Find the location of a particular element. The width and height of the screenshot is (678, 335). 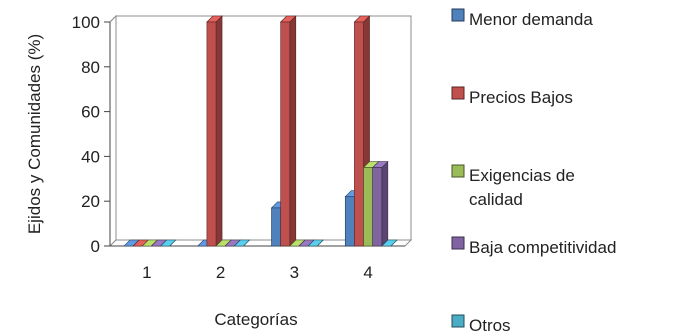

x-axis-title: Categorías is located at coordinates (255, 319).